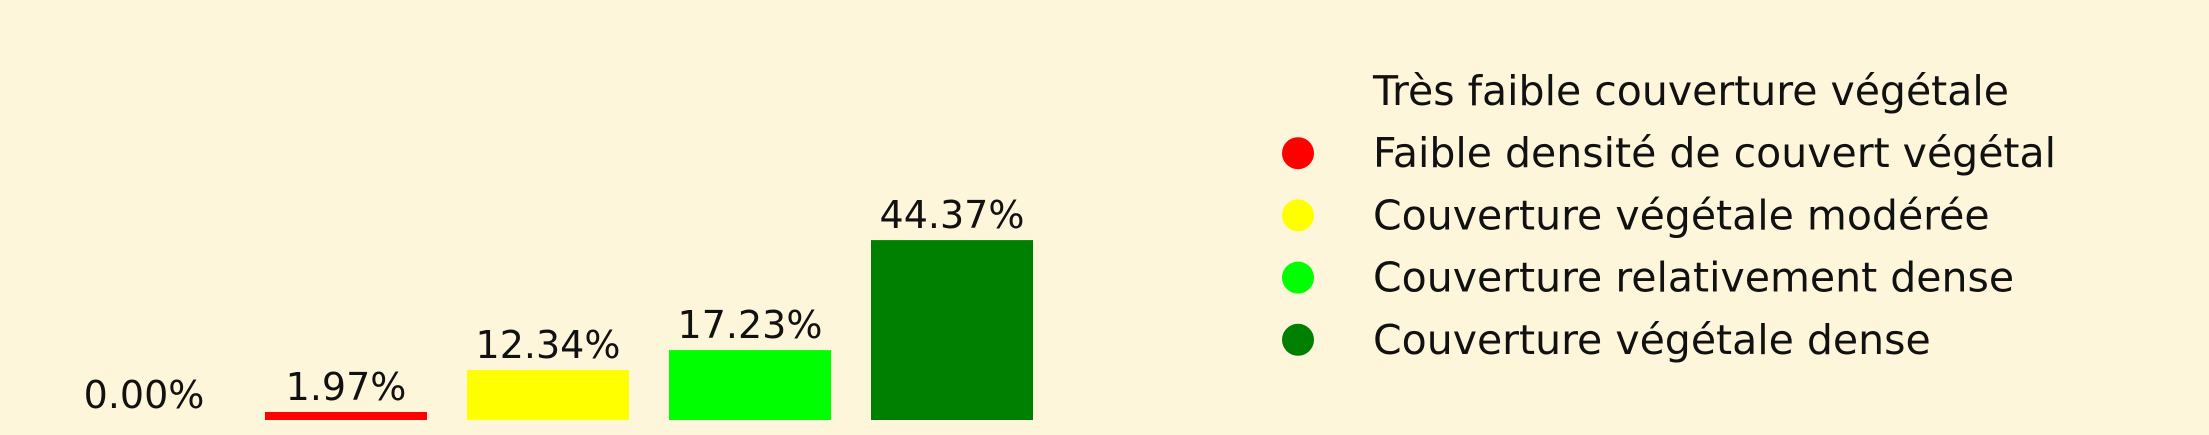 This screenshot has width=2209, height=435. Describe the element at coordinates (1690, 91) in the screenshot. I see `legend-label-1: Très faible couverture végétale` at that location.